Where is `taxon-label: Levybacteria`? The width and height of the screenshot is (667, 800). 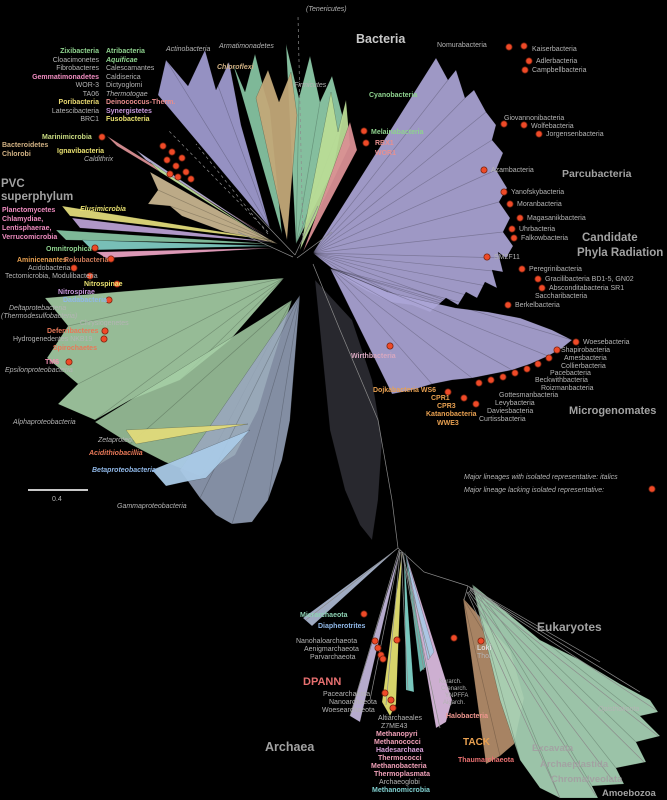
taxon-label: Levybacteria is located at coordinates (515, 403).